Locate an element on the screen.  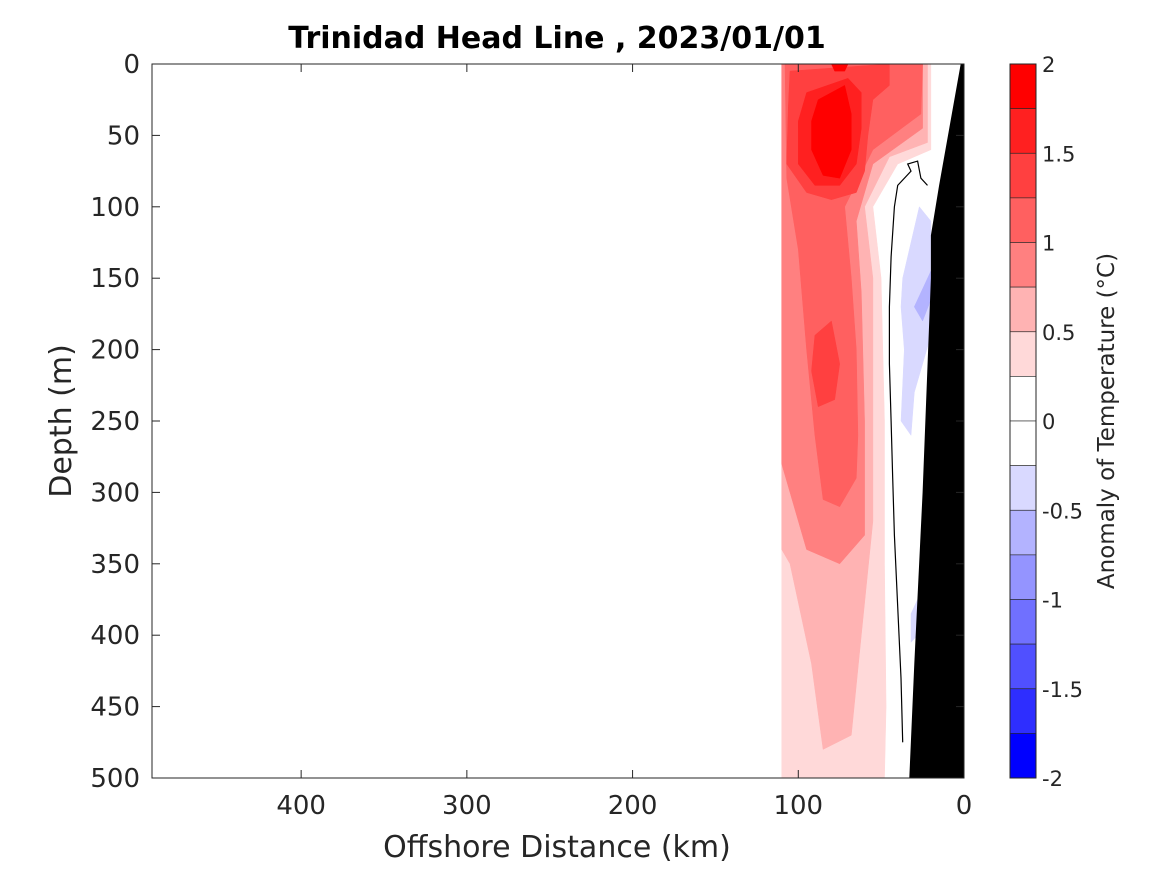
colorbar-tick-label: 1 is located at coordinates (1048, 244).